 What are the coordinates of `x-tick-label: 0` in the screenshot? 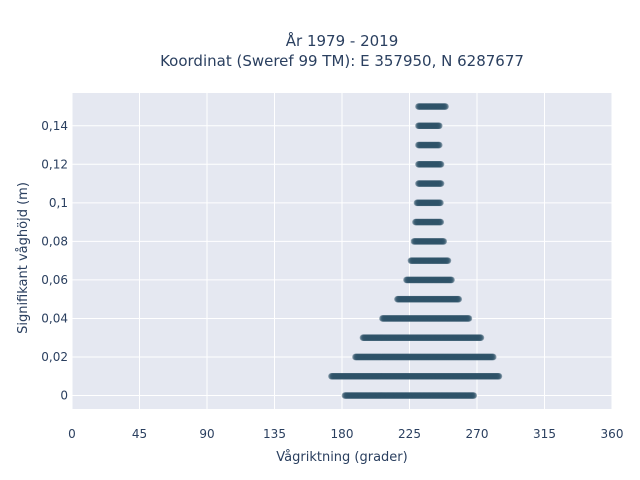 It's located at (72, 434).